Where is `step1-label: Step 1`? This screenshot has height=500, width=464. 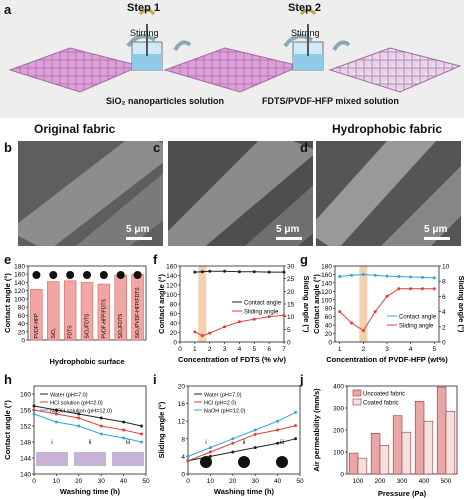
step1-label: Step 1 is located at coordinates (144, 8).